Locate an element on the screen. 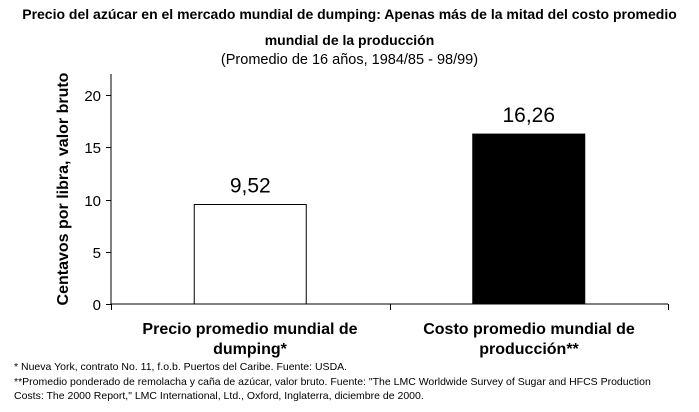 This screenshot has width=699, height=412. data-label-1: 16,26 is located at coordinates (528, 115).